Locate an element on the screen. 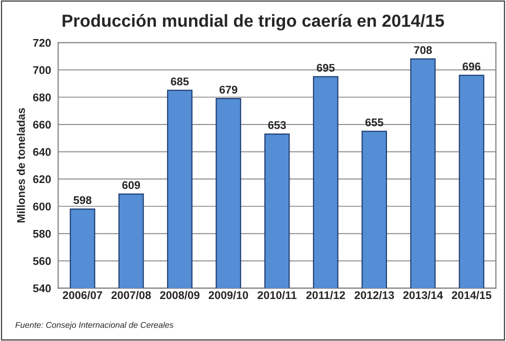  data-label: 685 is located at coordinates (179, 82).